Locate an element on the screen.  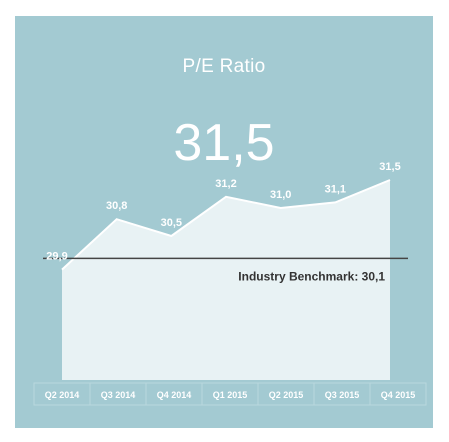
data-label: 30,8 is located at coordinates (116, 206).